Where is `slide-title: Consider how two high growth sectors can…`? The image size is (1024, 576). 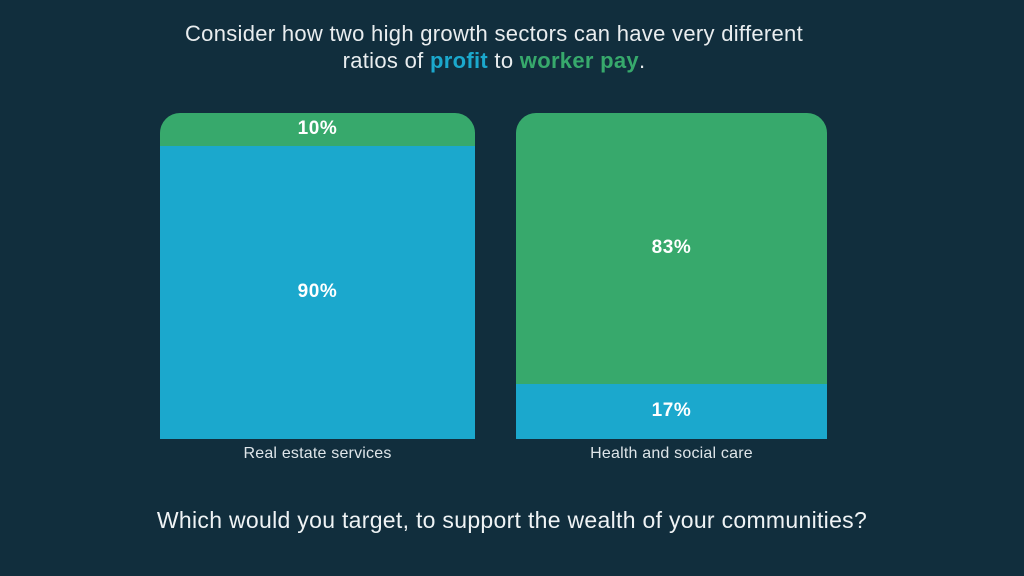
slide-title: Consider how two high growth sectors can… is located at coordinates (494, 47).